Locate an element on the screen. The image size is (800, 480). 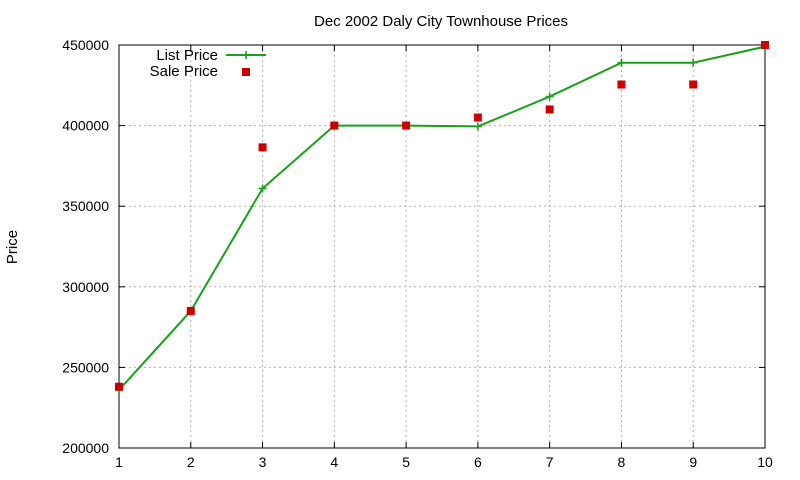
x-tick-label: 6 is located at coordinates (478, 462).